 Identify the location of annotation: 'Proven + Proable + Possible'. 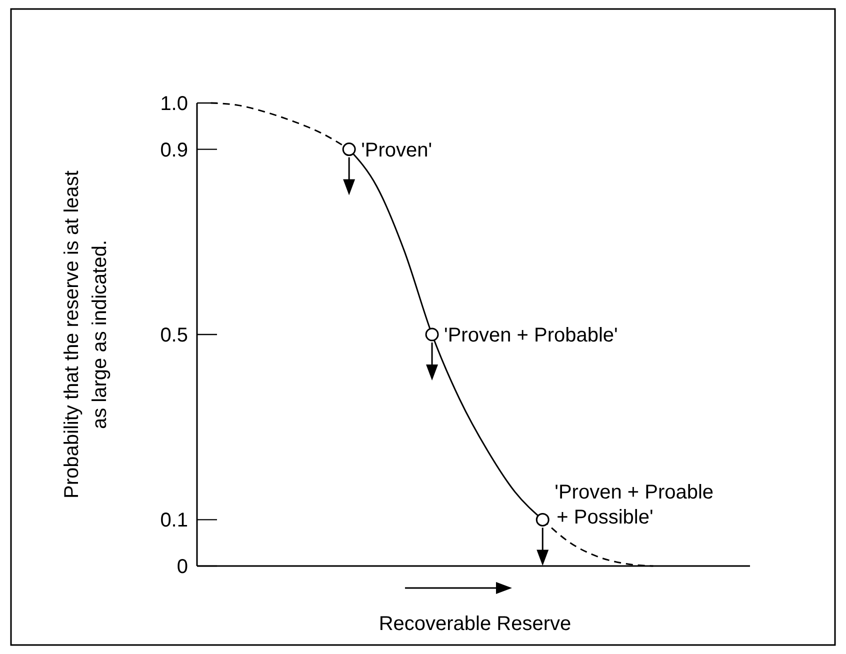
(634, 505).